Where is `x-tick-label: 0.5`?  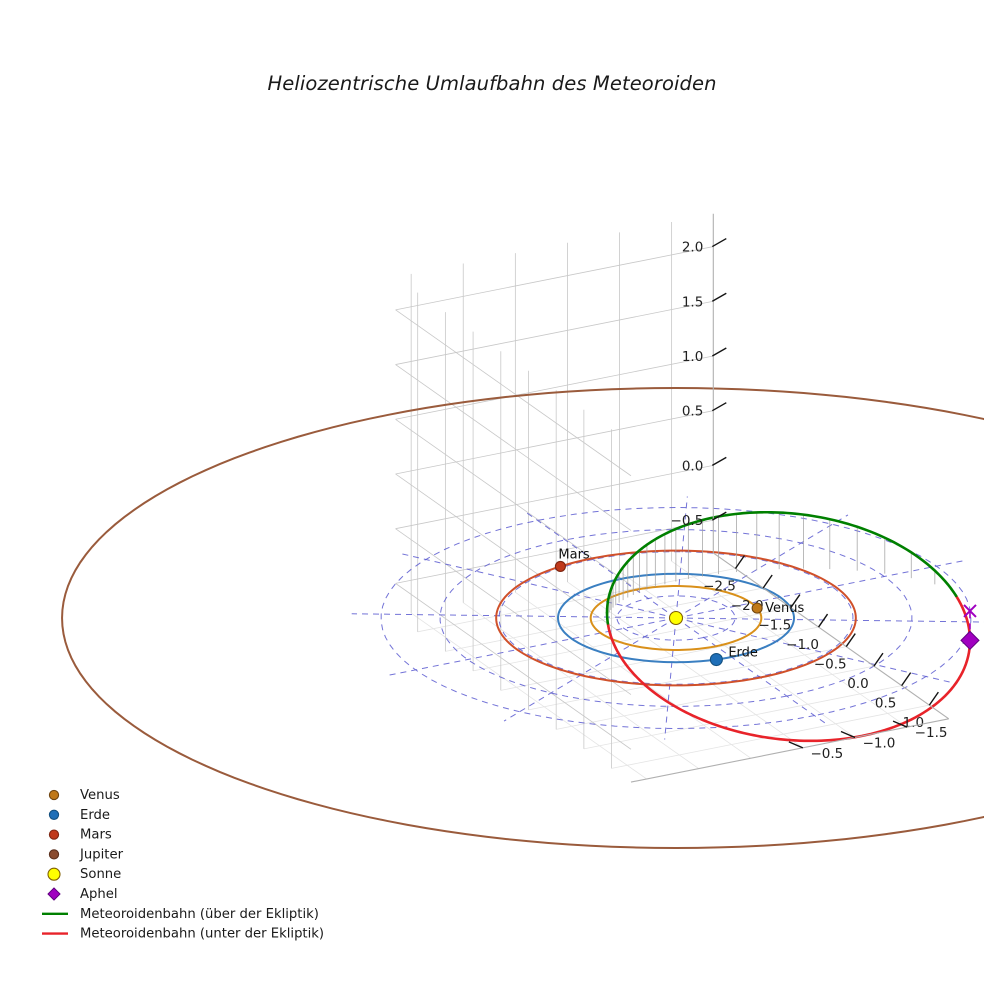 x-tick-label: 0.5 is located at coordinates (885, 704).